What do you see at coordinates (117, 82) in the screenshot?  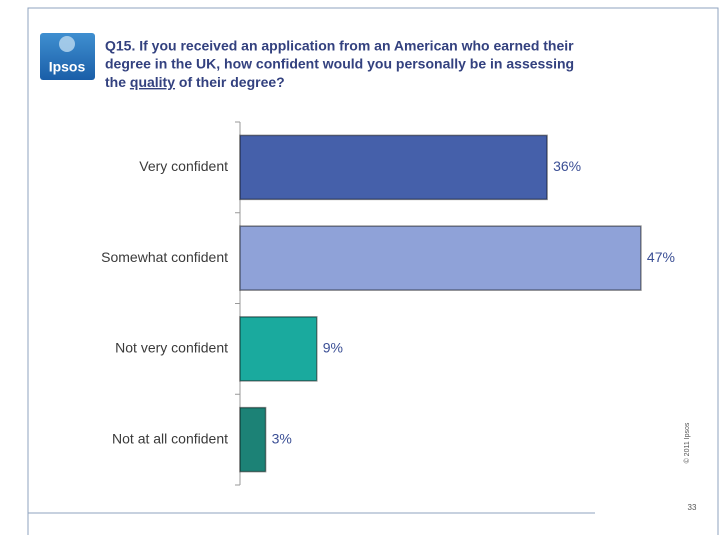 I see `title-part: the` at bounding box center [117, 82].